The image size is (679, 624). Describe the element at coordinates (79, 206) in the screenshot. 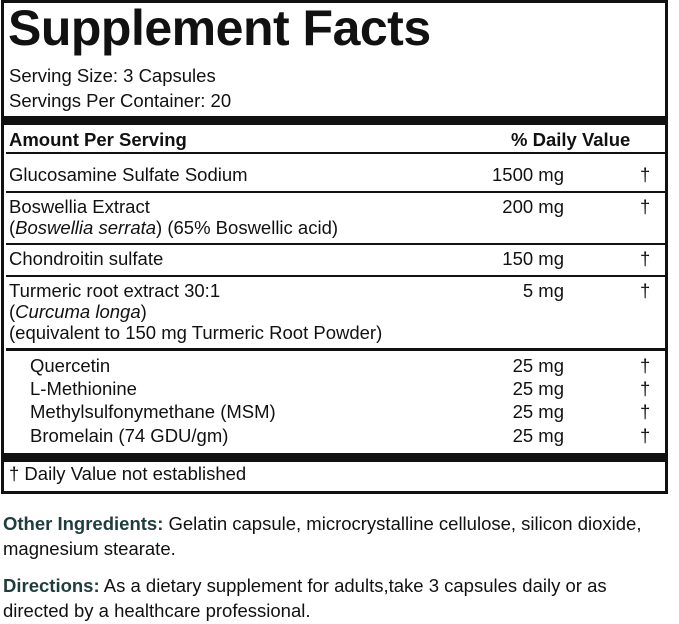

I see `ingredient-name: Boswellia Extract` at that location.